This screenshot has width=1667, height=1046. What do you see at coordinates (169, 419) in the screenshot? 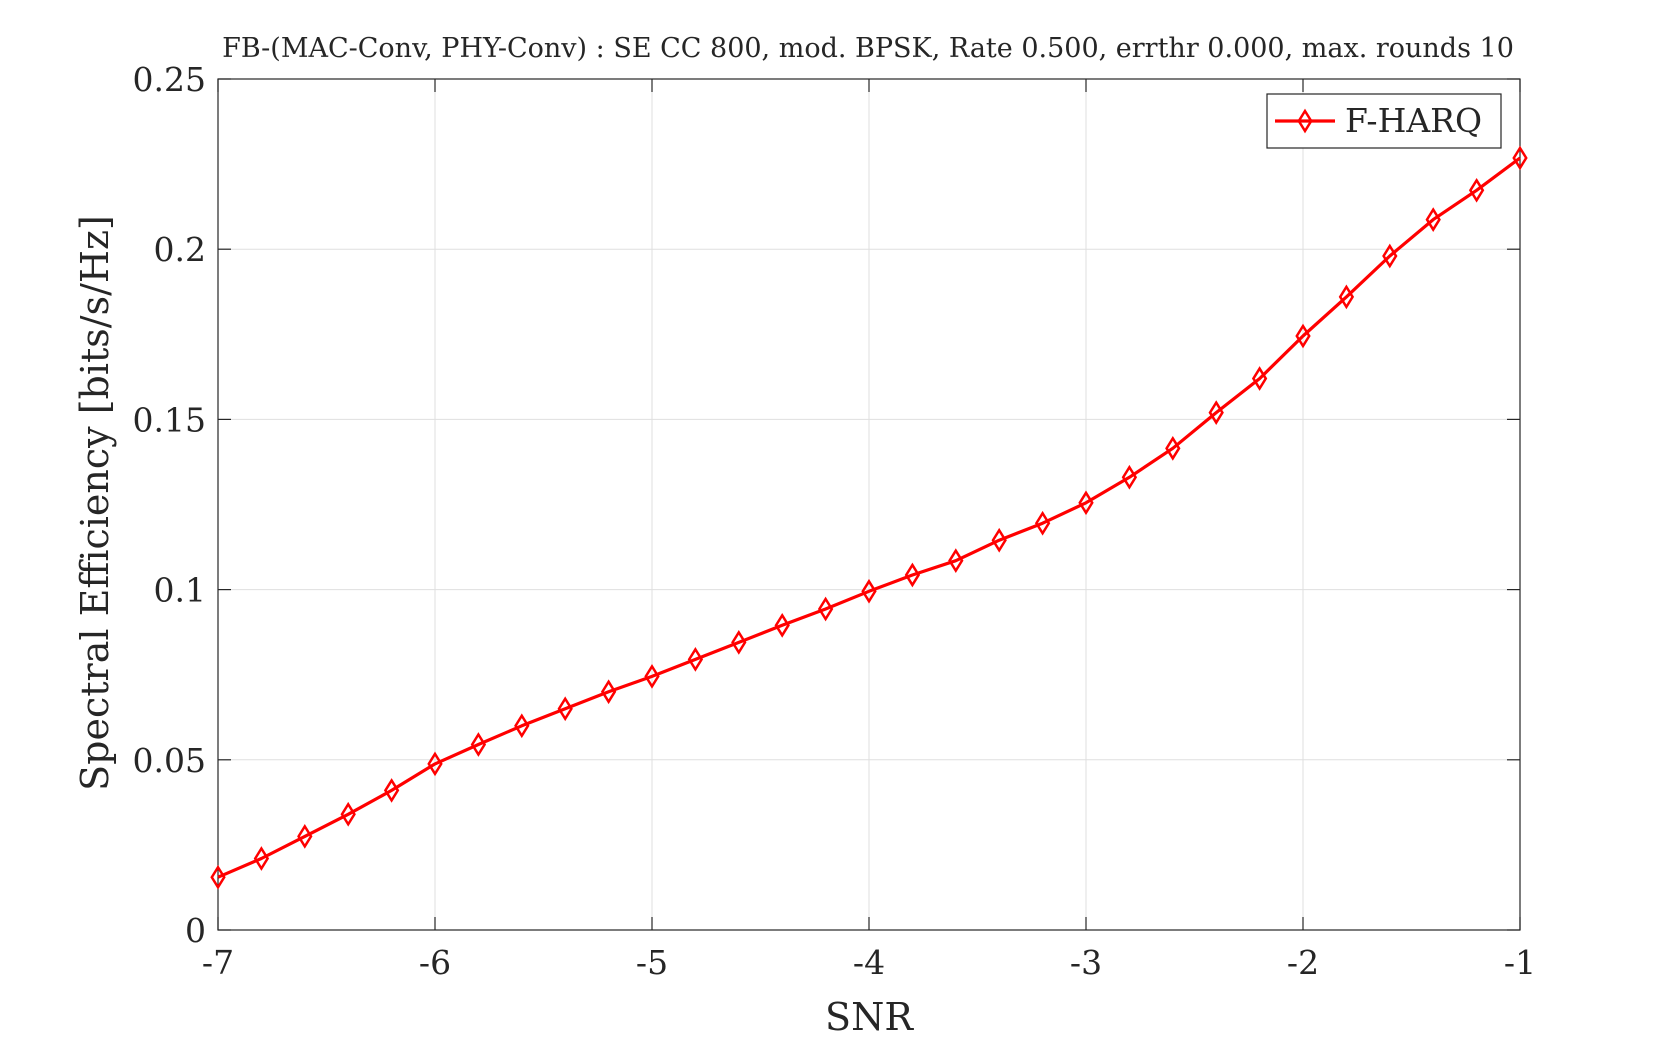
I see `y-tick-label: 0.15` at bounding box center [169, 419].